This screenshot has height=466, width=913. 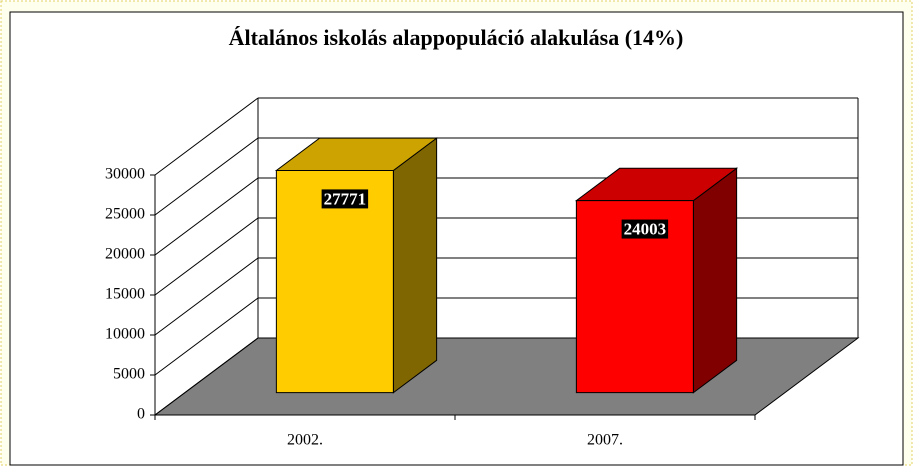 What do you see at coordinates (125, 294) in the screenshot?
I see `y-tick-label: 15000` at bounding box center [125, 294].